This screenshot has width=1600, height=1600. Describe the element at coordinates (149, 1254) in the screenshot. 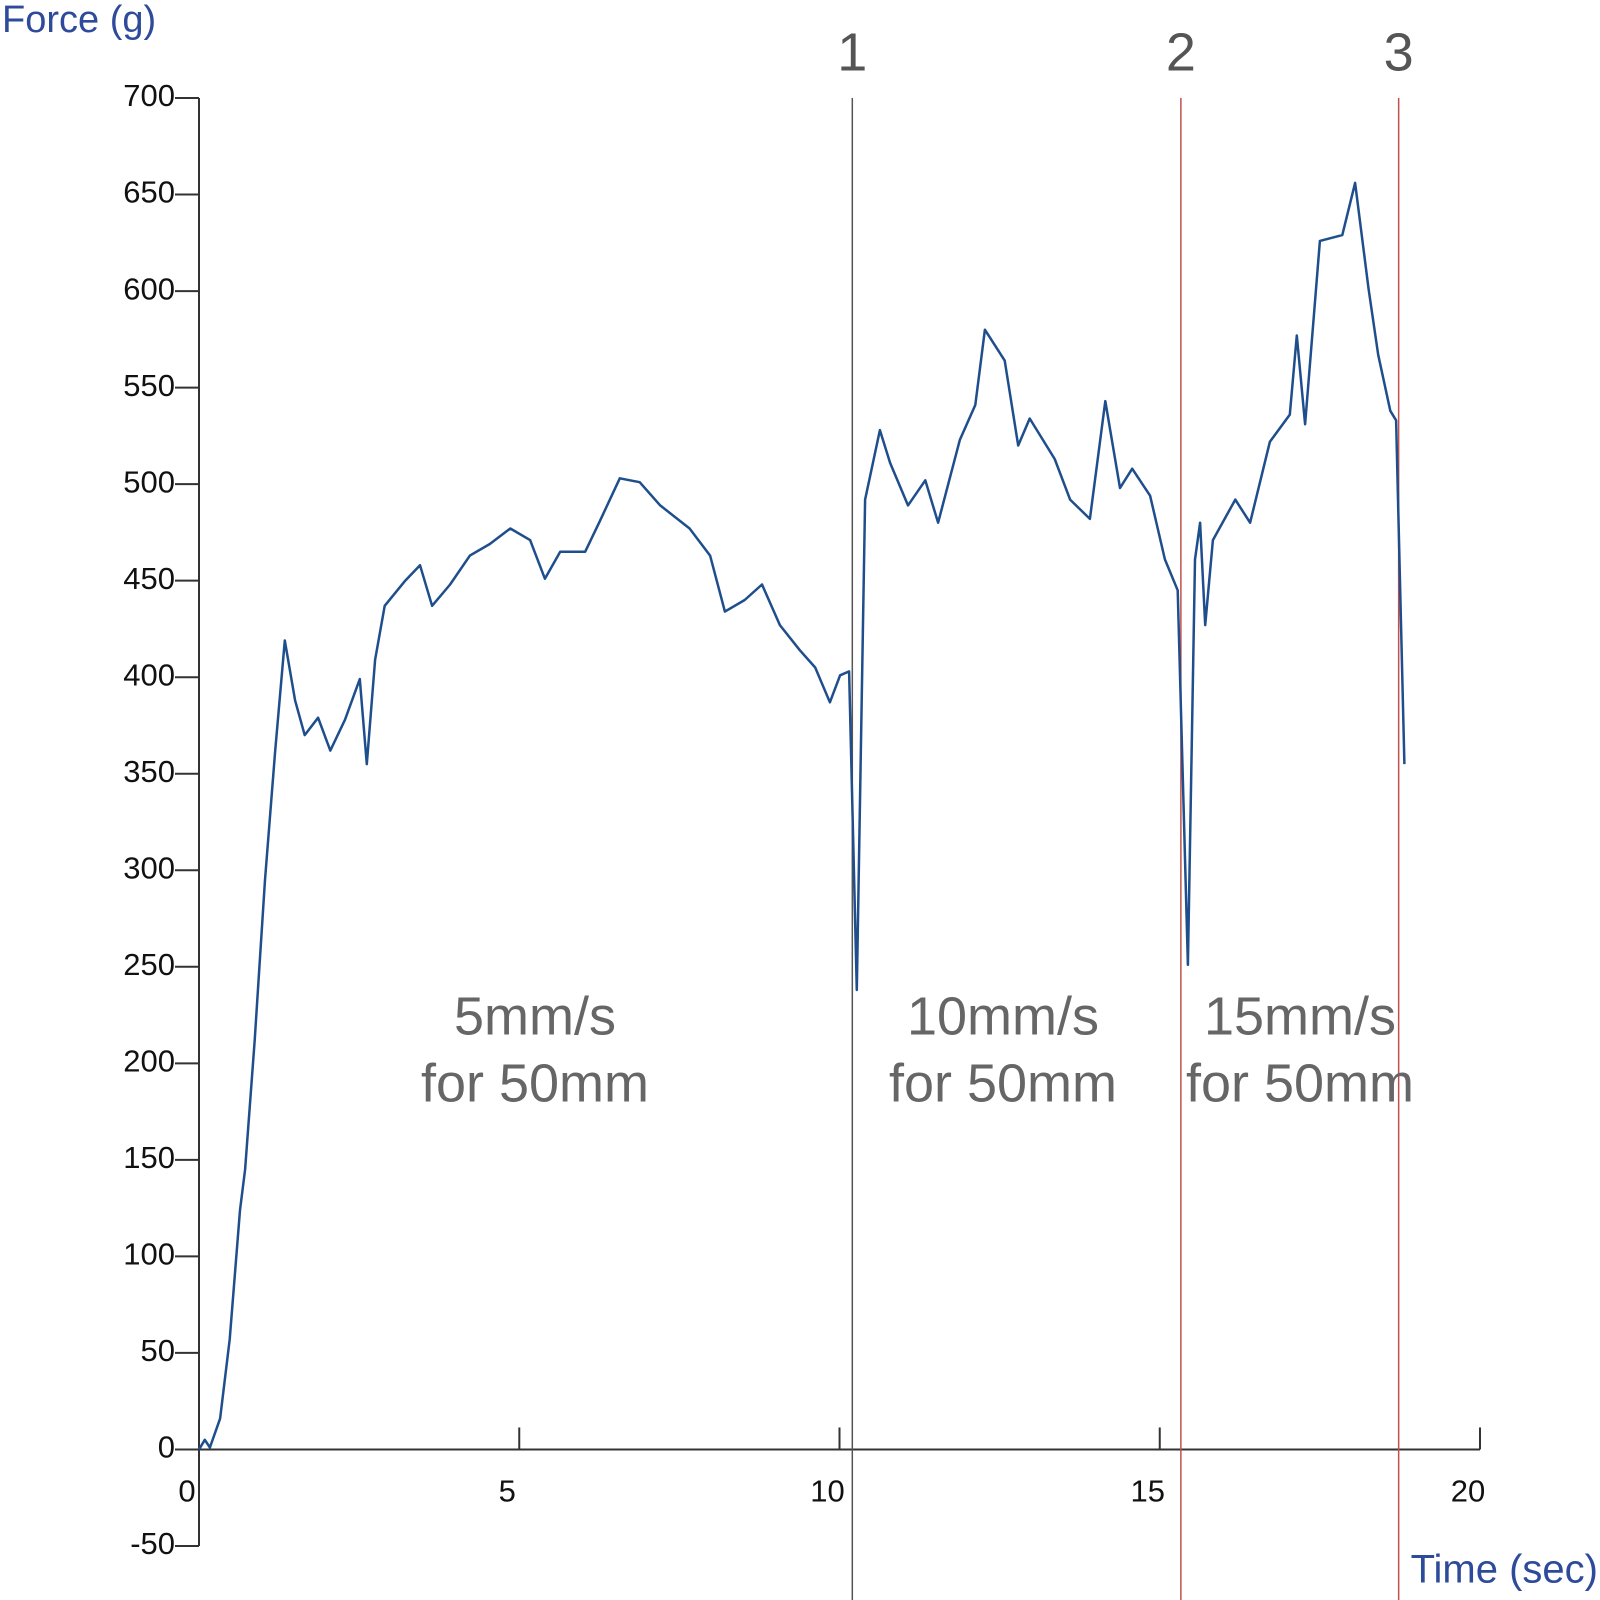

I see `y-tick-label: 100` at that location.